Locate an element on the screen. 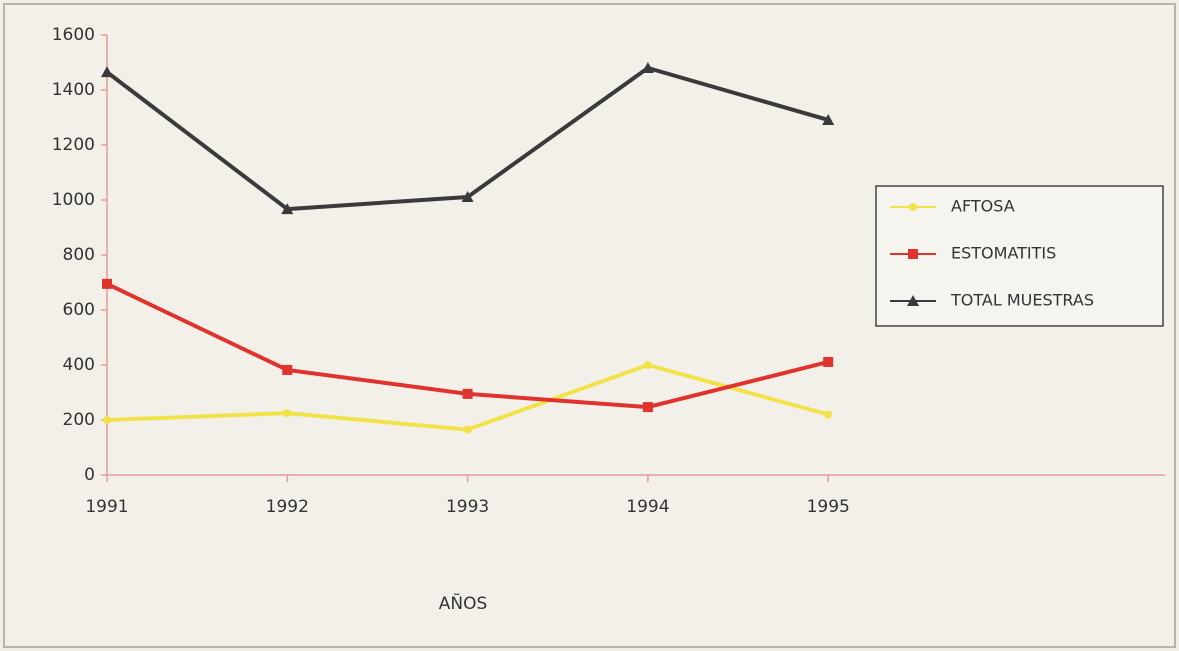  y-tick-label: 400 is located at coordinates (79, 365).